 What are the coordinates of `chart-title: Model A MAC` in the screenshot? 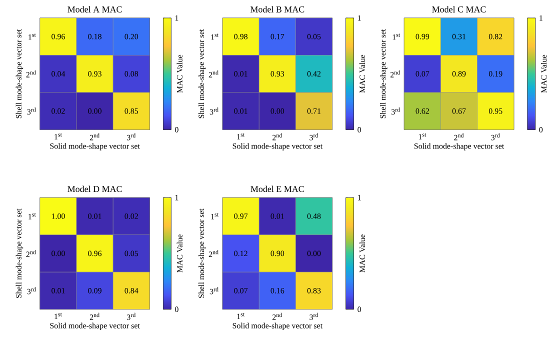 It's located at (95, 9).